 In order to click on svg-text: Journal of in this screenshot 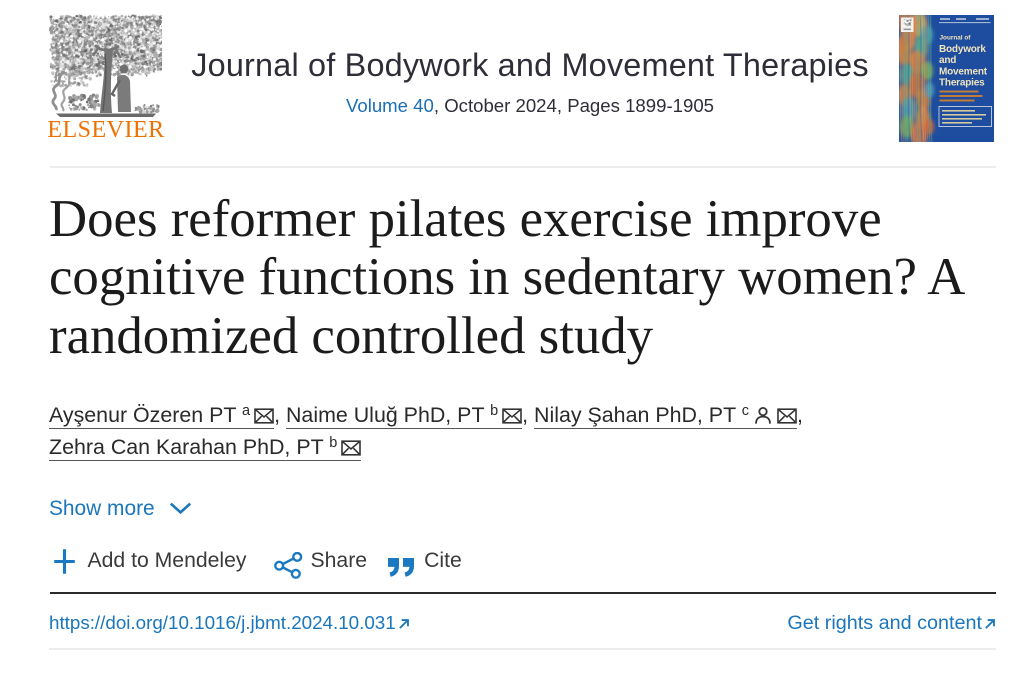, I will do `click(956, 38)`.